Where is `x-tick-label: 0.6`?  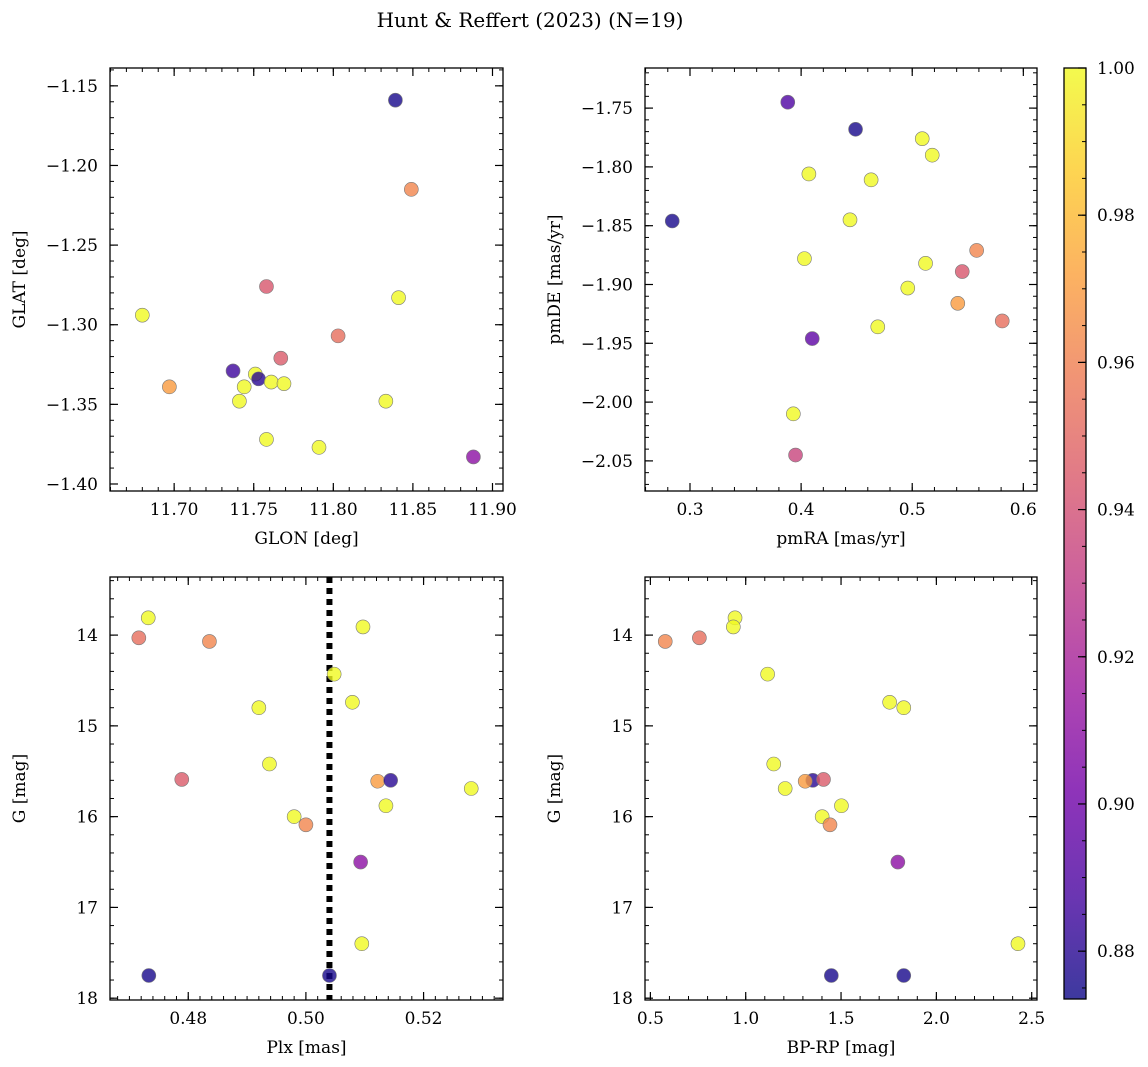
x-tick-label: 0.6 is located at coordinates (1023, 510).